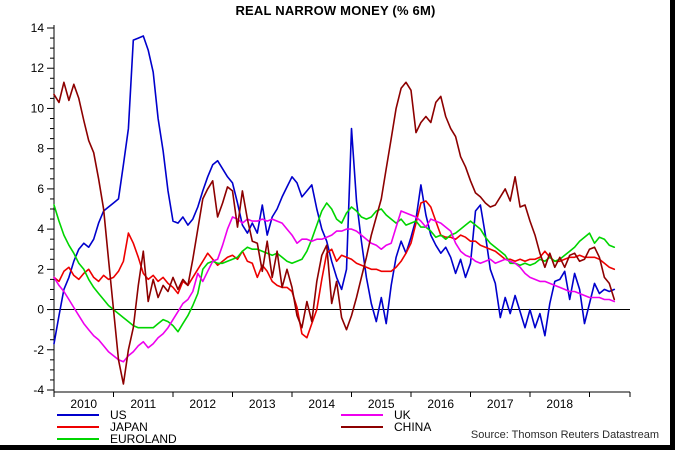  What do you see at coordinates (564, 435) in the screenshot?
I see `source-credit: Source: Thomson Reuters Datastream` at bounding box center [564, 435].